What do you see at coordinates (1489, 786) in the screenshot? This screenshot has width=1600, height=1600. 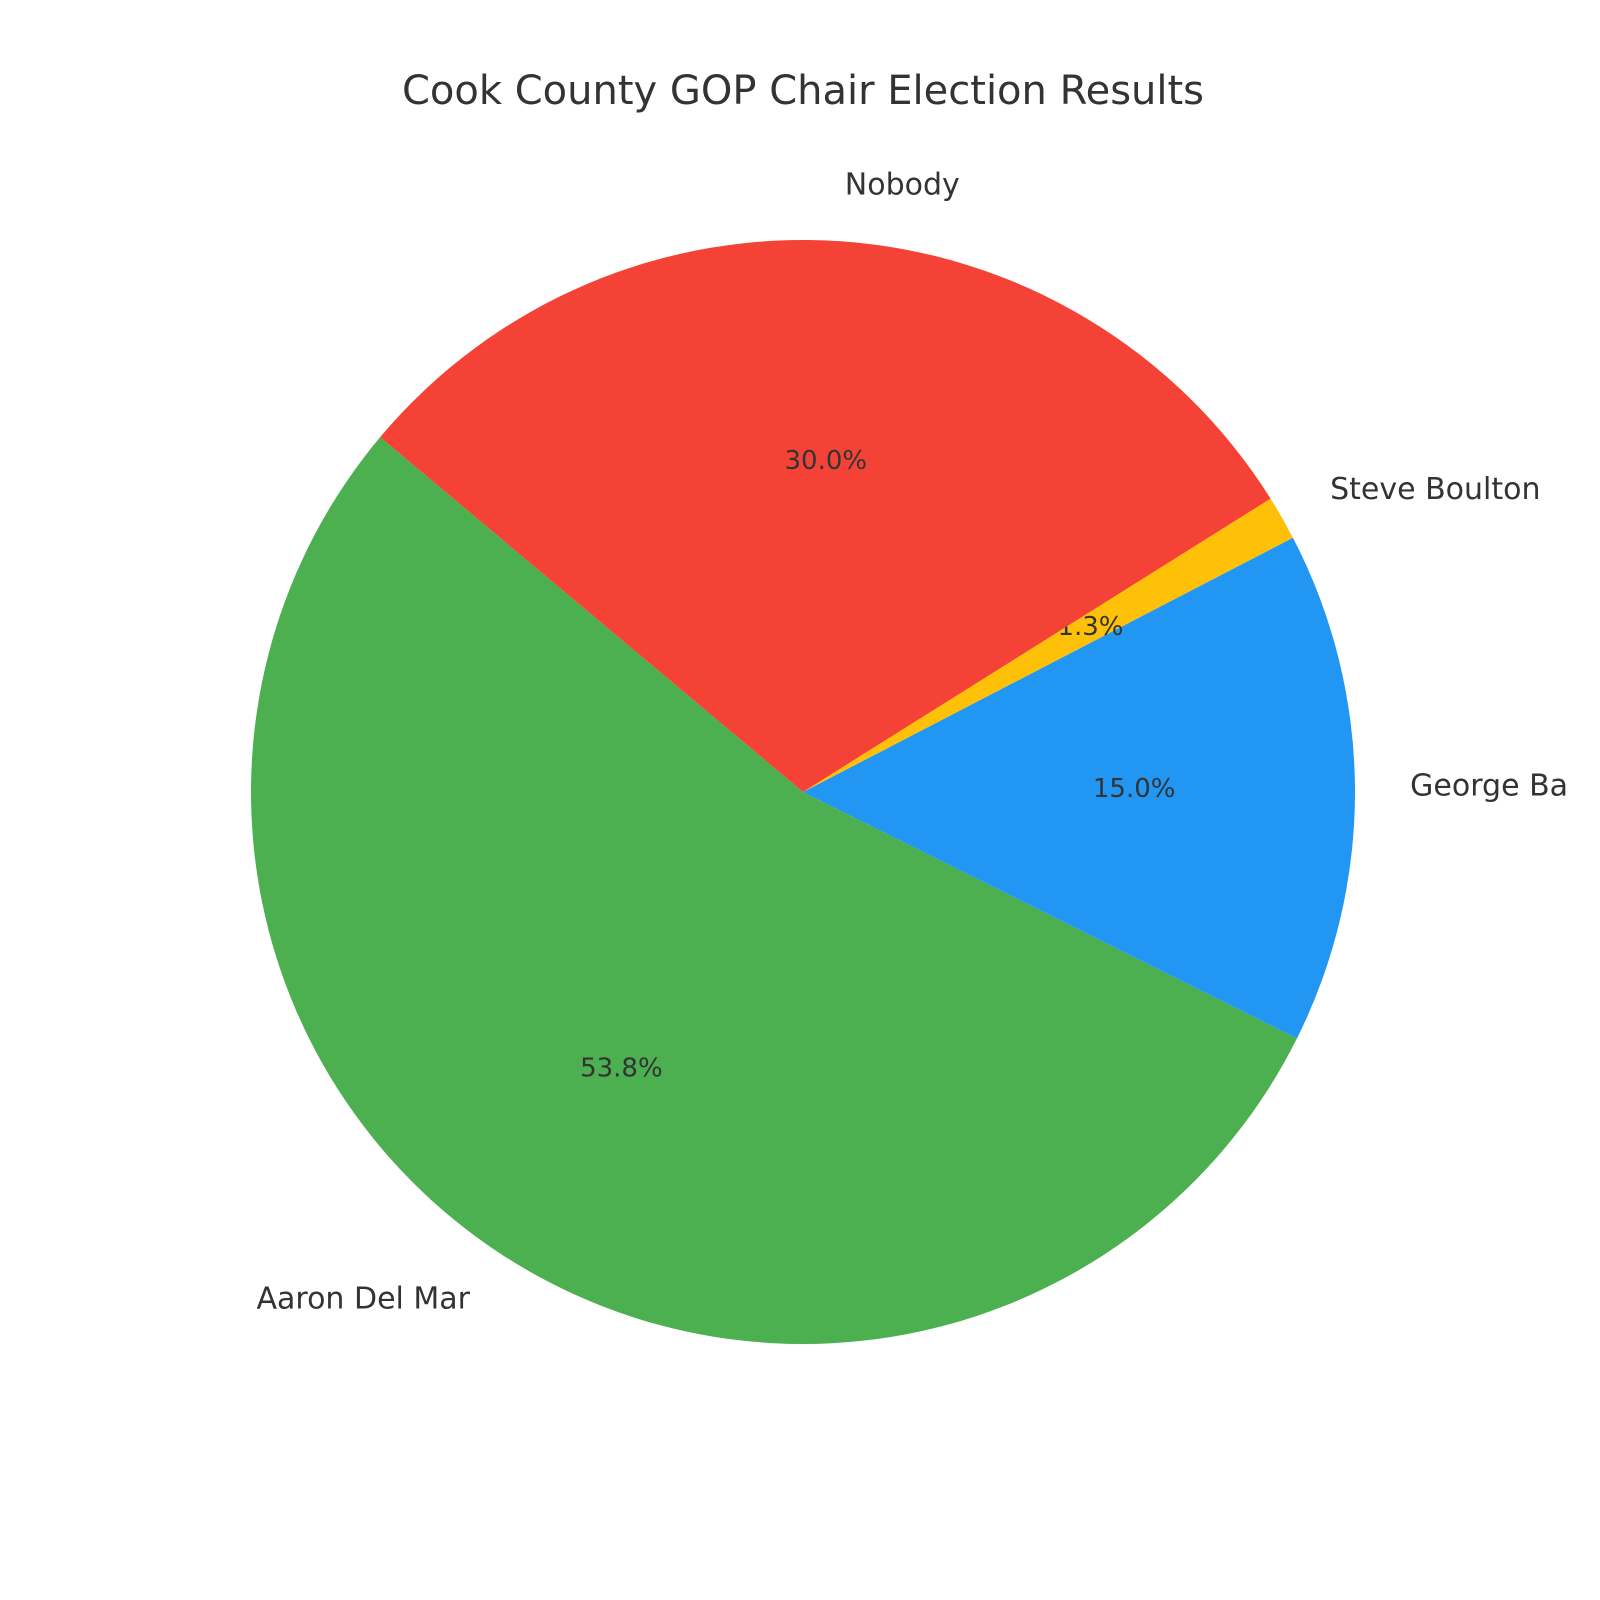 I see `slice-label: George Ba` at bounding box center [1489, 786].